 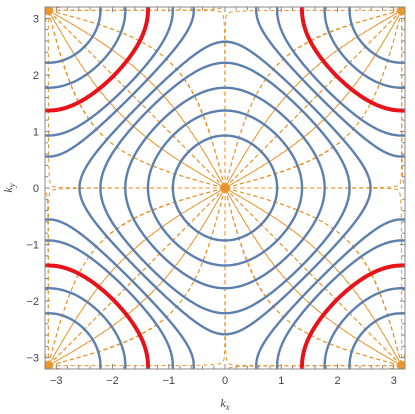 I want to click on x-tick-label: −3, so click(x=56, y=381).